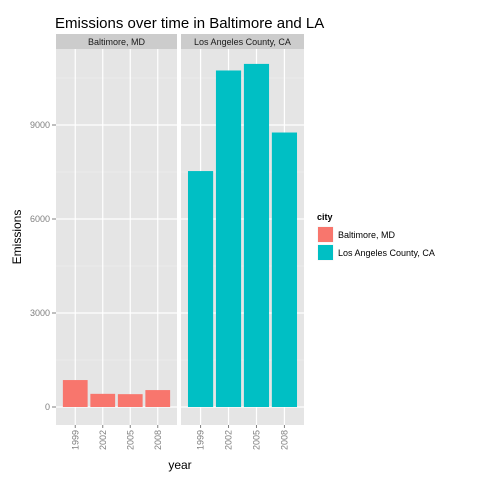  I want to click on legend: city Baltimore, MD Los Angeles County, CA, so click(375, 237).